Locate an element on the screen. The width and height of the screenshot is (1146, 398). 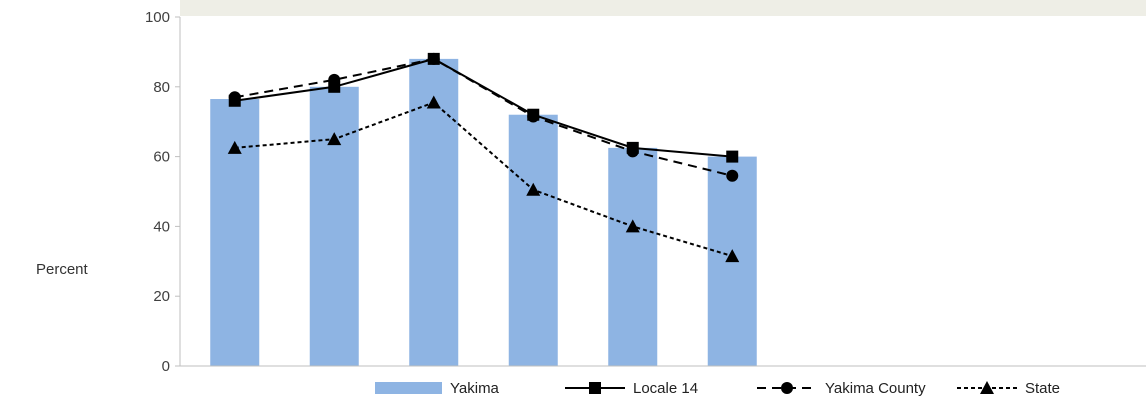
legend-label: Yakima County is located at coordinates (875, 388).